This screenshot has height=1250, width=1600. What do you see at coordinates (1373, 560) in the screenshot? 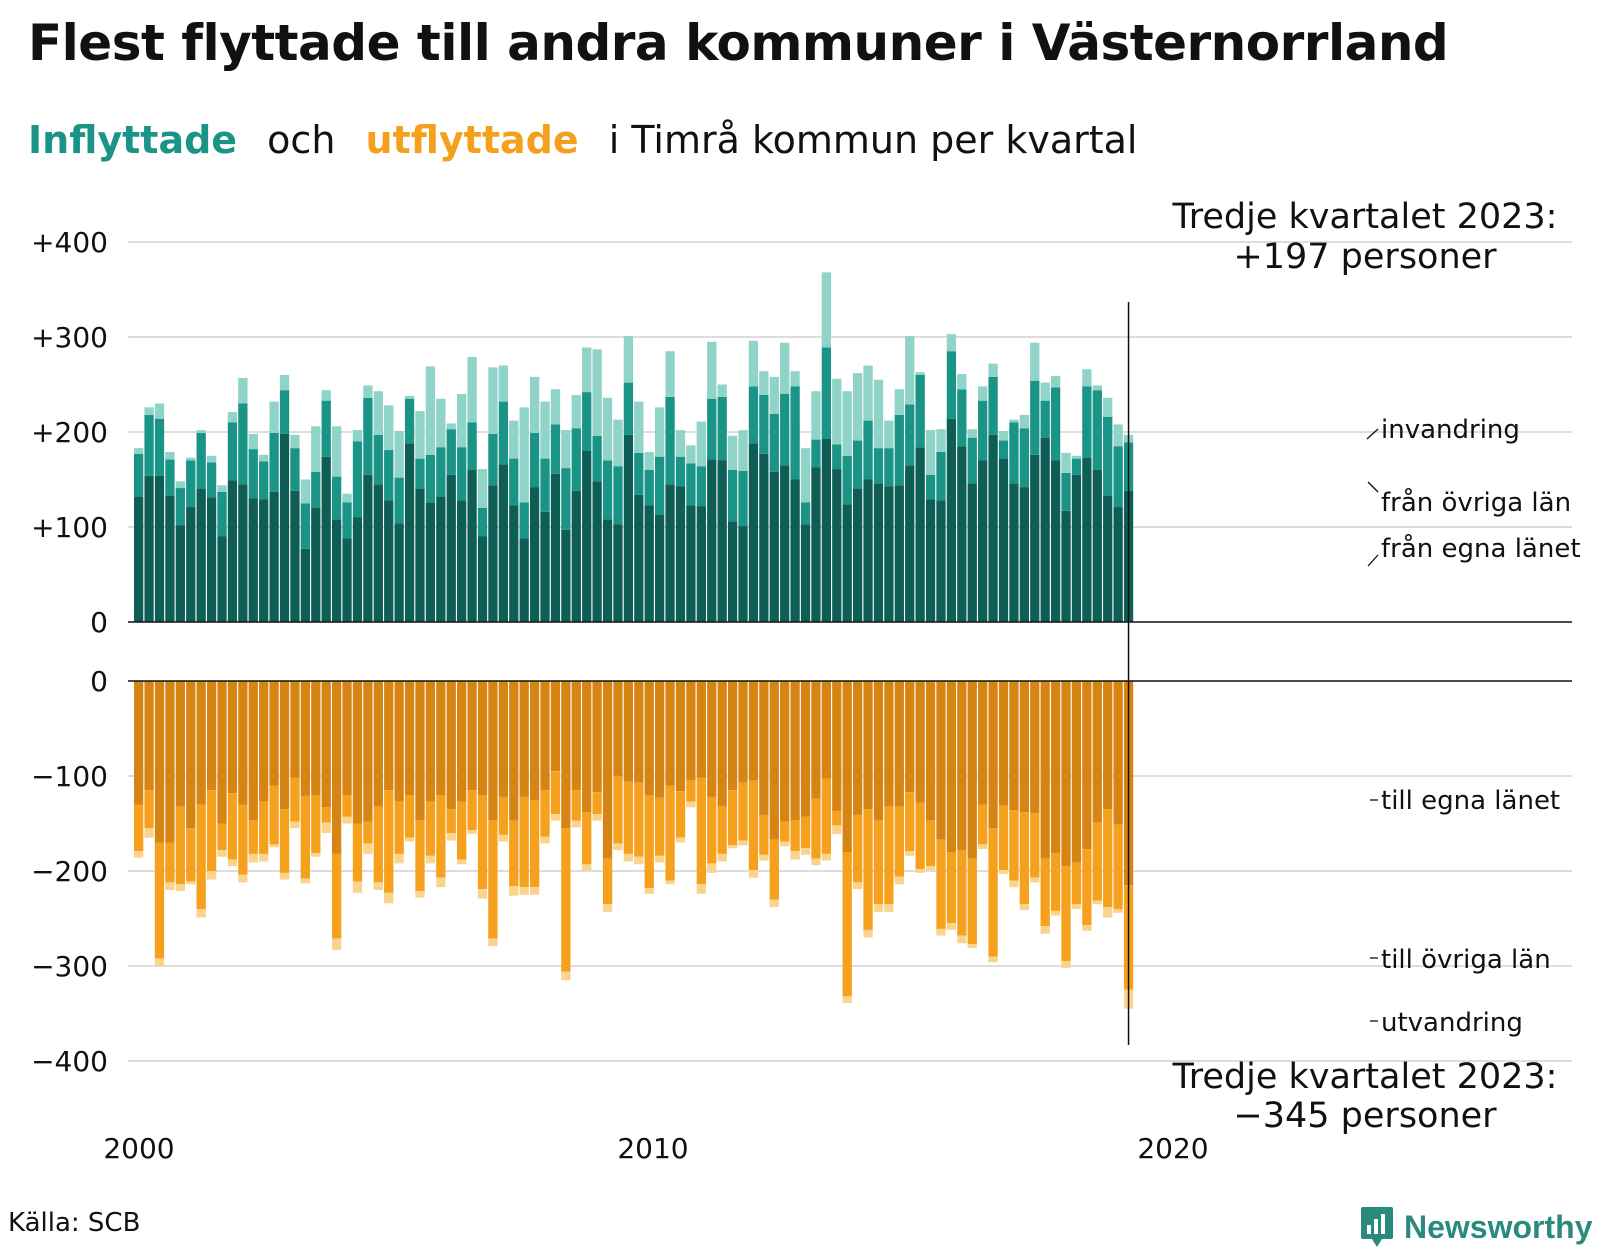
I see `legend-leader` at bounding box center [1373, 560].